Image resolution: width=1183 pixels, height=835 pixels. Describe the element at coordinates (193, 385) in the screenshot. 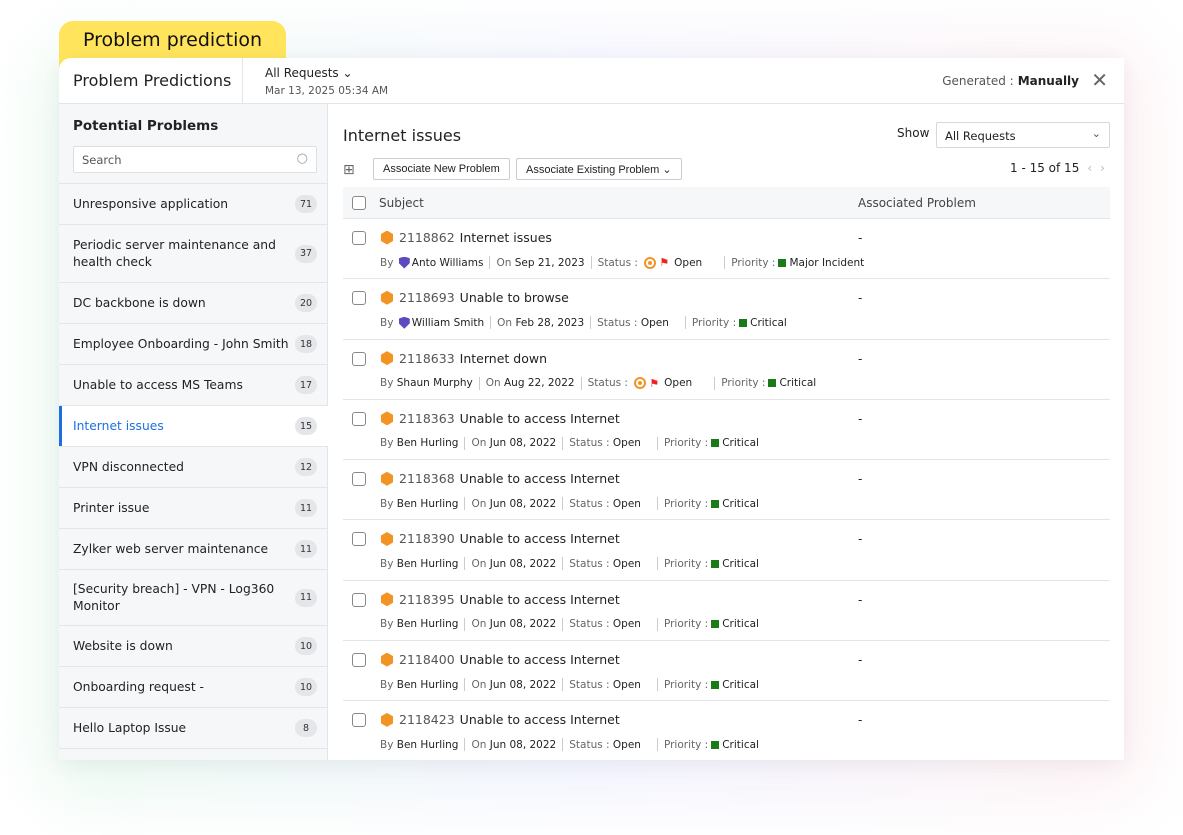

I see `sidebar-item: Unable to access MS Teams 17` at that location.